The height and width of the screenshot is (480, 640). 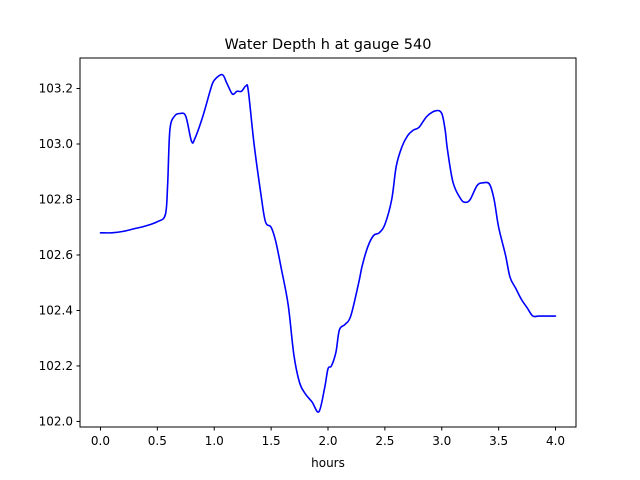 I want to click on y-axis-ticks: 102.0 102.2 102.4 102.6 102.8 103.0 103.2, so click(x=59, y=255).